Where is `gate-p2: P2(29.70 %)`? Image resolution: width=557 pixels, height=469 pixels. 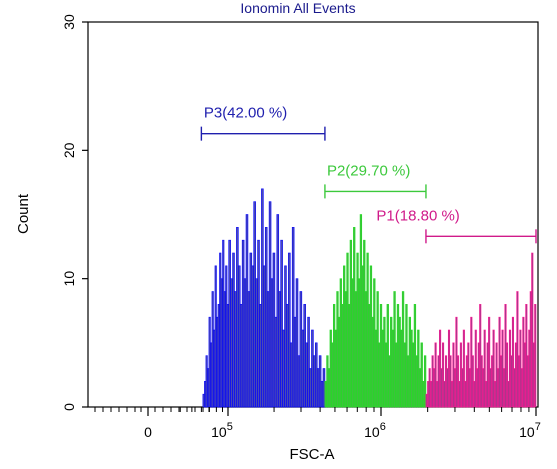 gate-p2: P2(29.70 %) is located at coordinates (375, 180).